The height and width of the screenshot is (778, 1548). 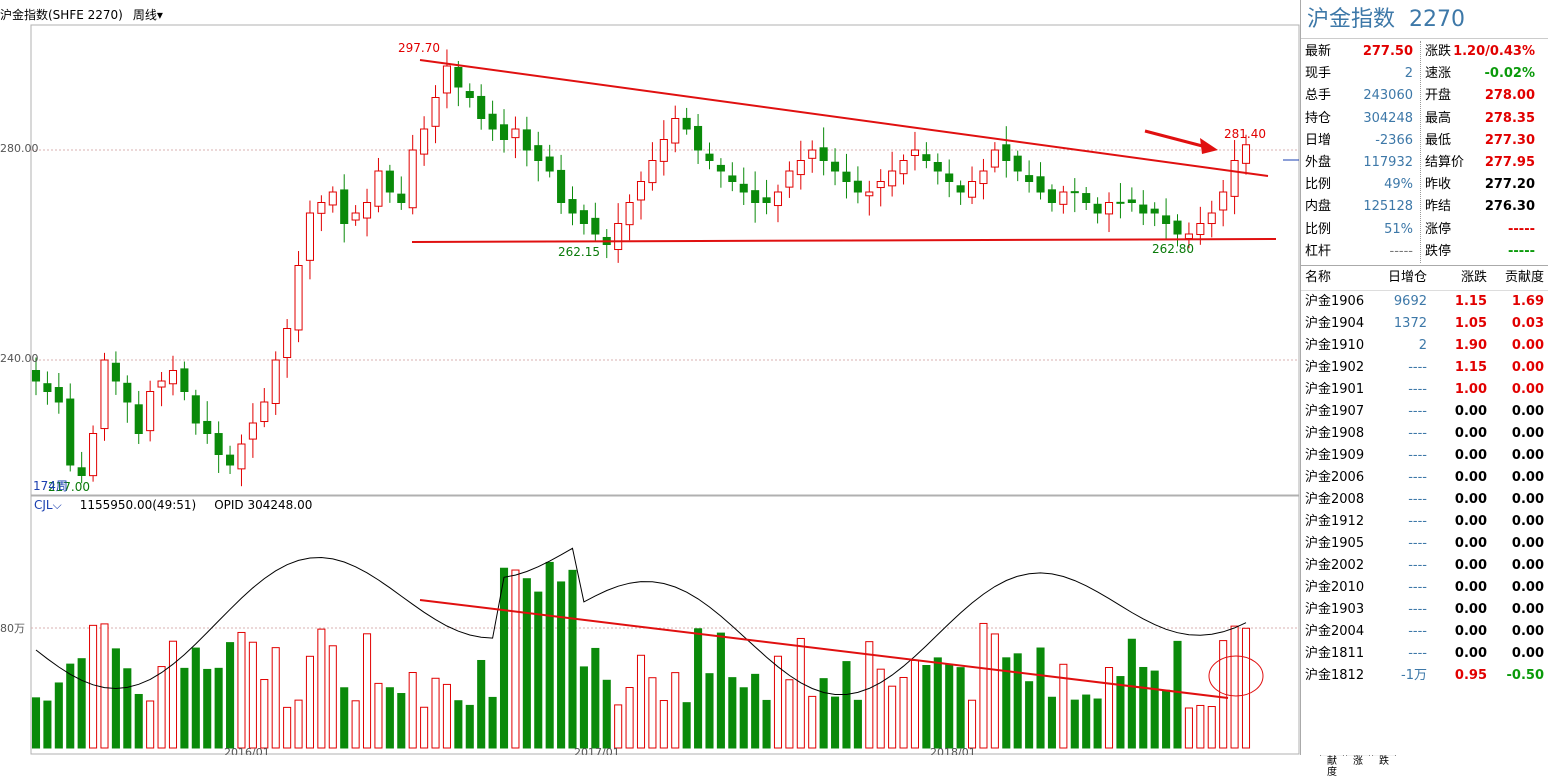 I want to click on table-cell-chg: 1.00, so click(x=1470, y=389).